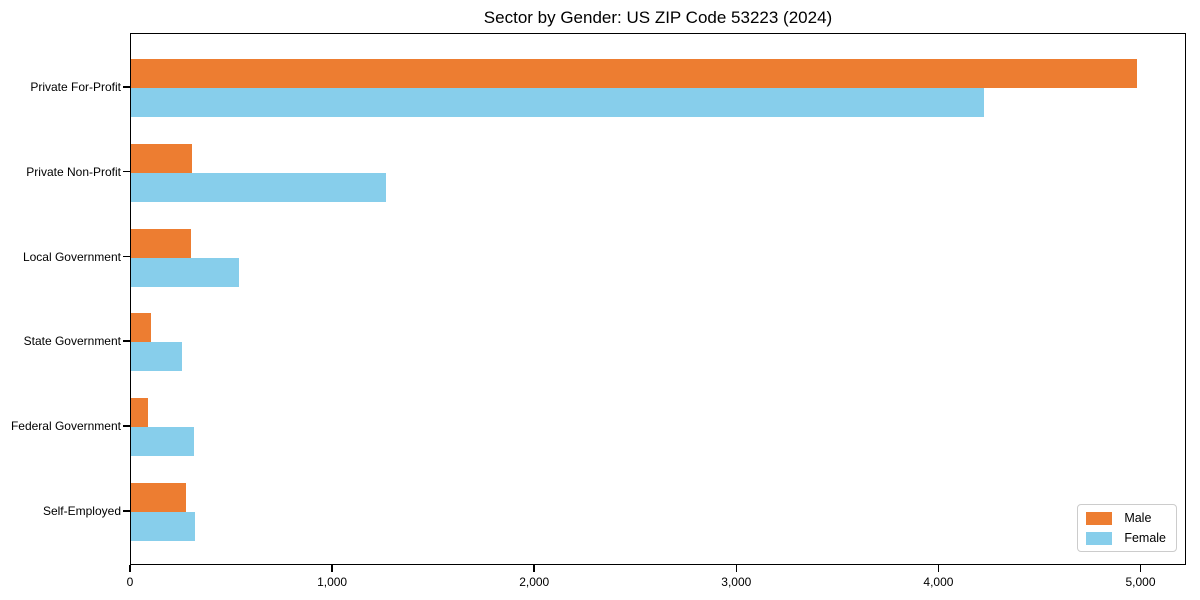  What do you see at coordinates (258, 187) in the screenshot?
I see `bar-female-private-non-profit` at bounding box center [258, 187].